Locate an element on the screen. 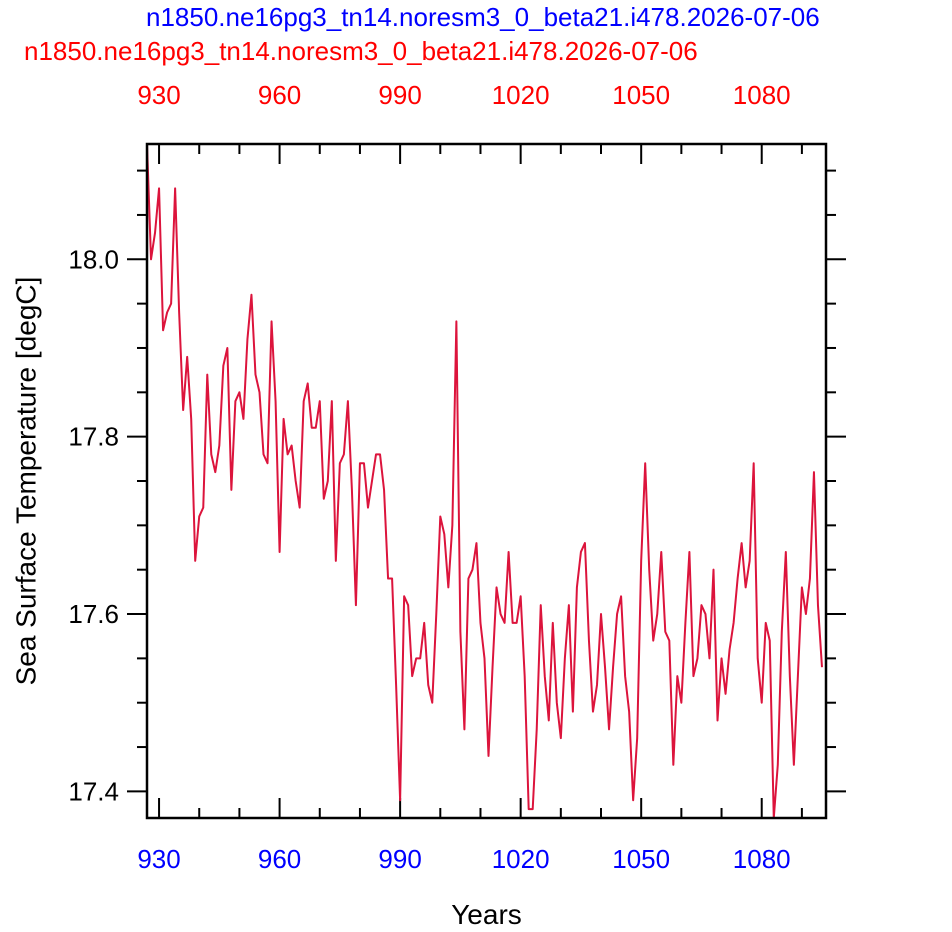  y-tick-label: 17.4 is located at coordinates (93, 791).